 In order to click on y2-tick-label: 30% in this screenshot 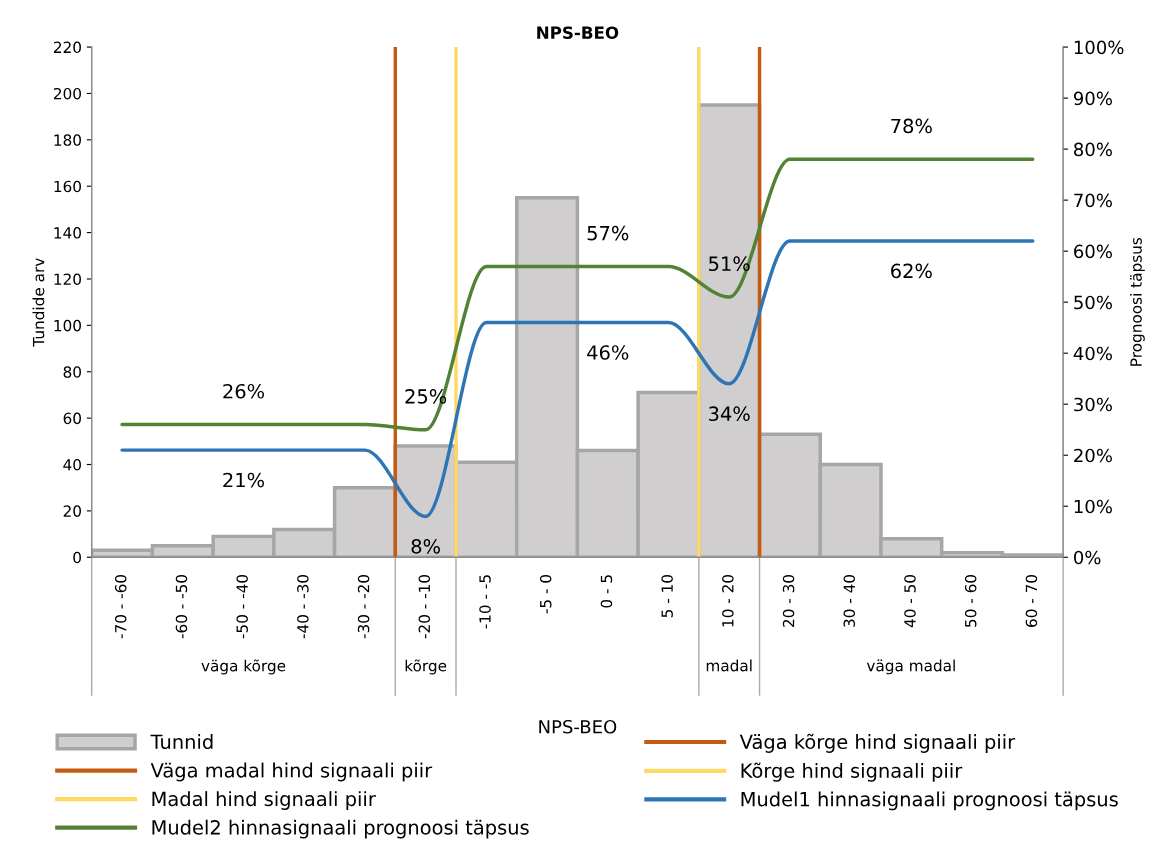, I will do `click(1093, 404)`.